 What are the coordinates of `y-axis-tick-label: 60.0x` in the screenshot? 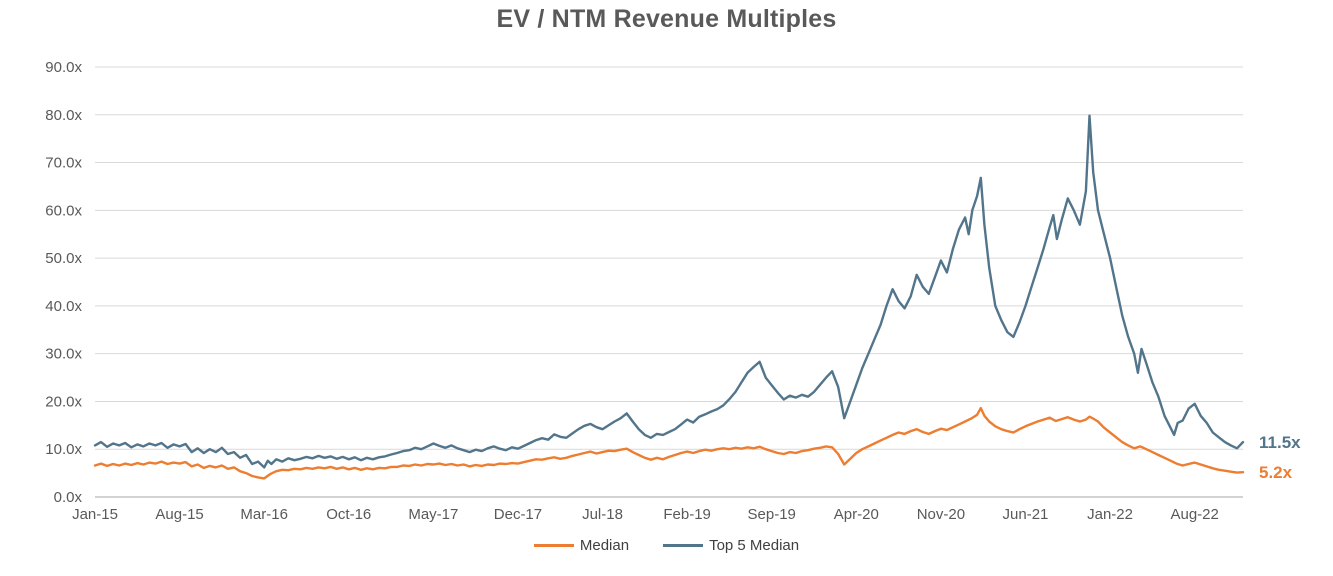 It's located at (63, 210).